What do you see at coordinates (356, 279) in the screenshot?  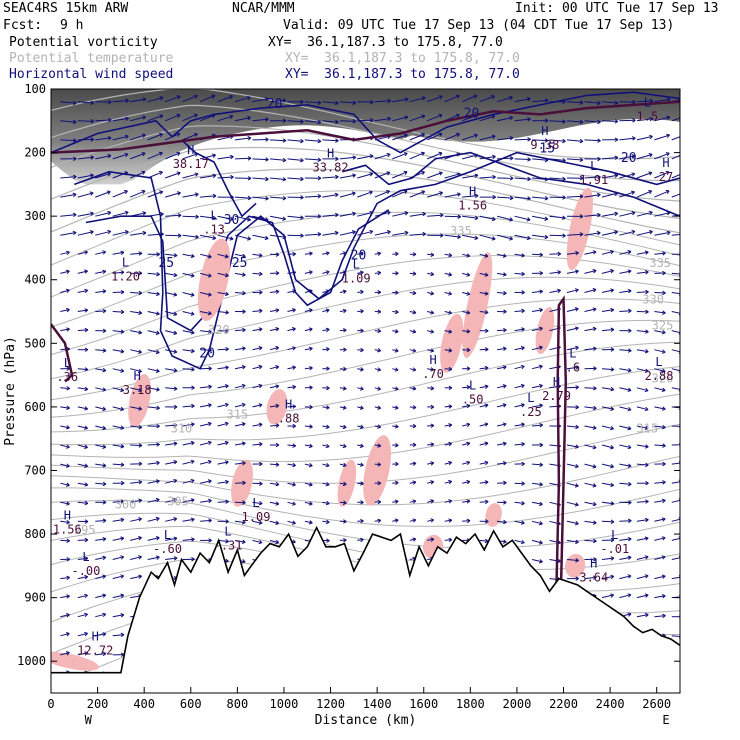 I see `extremum-value: 1.09` at bounding box center [356, 279].